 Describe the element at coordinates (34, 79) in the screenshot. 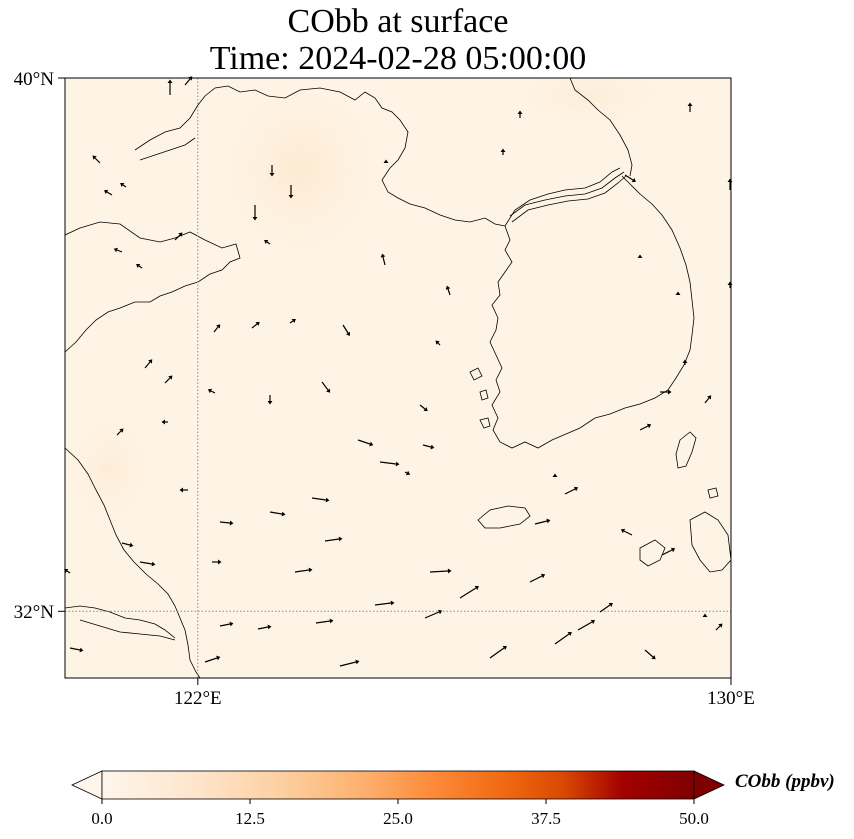

I see `lat-tick-label-40n: 40°N` at that location.